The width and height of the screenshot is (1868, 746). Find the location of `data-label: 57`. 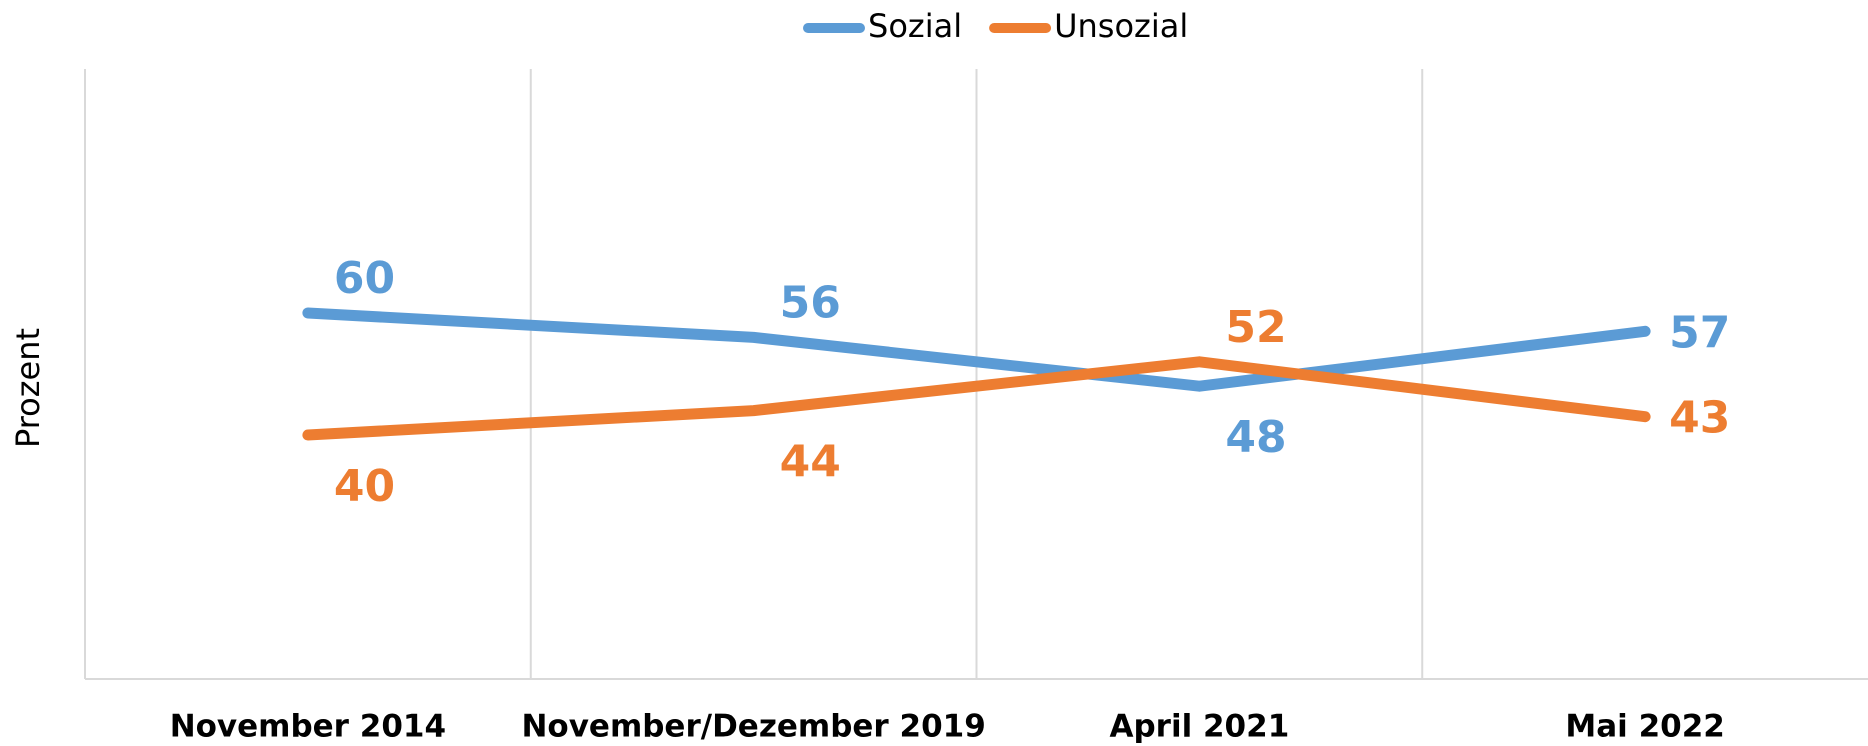

data-label: 57 is located at coordinates (1699, 332).